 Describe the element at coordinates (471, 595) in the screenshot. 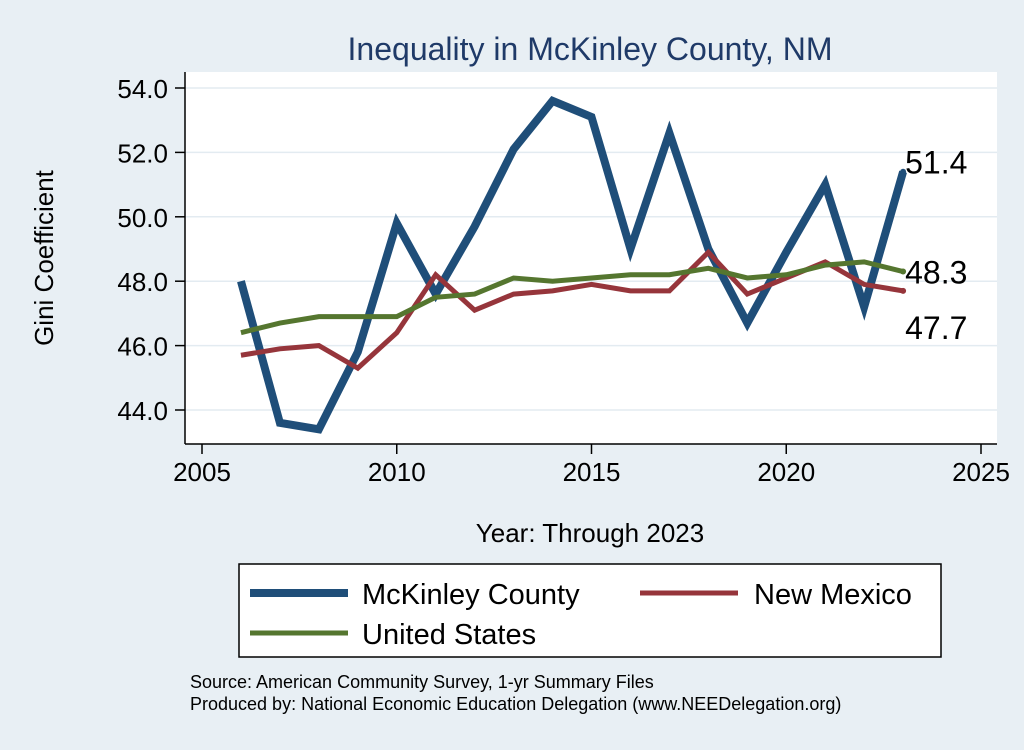

I see `legend-label: McKinley County` at that location.